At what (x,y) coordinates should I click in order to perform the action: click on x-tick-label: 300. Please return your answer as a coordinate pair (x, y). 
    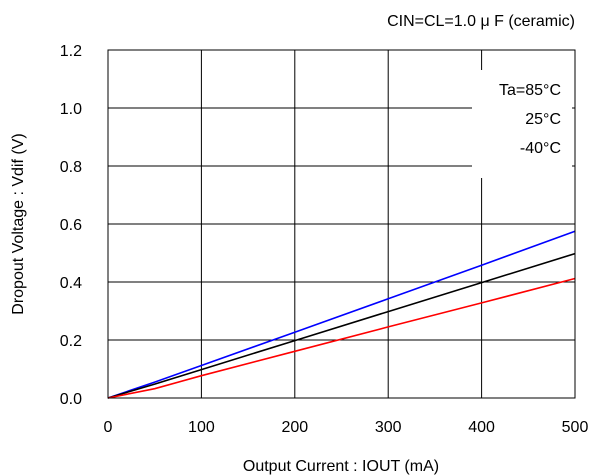
    Looking at the image, I should click on (388, 427).